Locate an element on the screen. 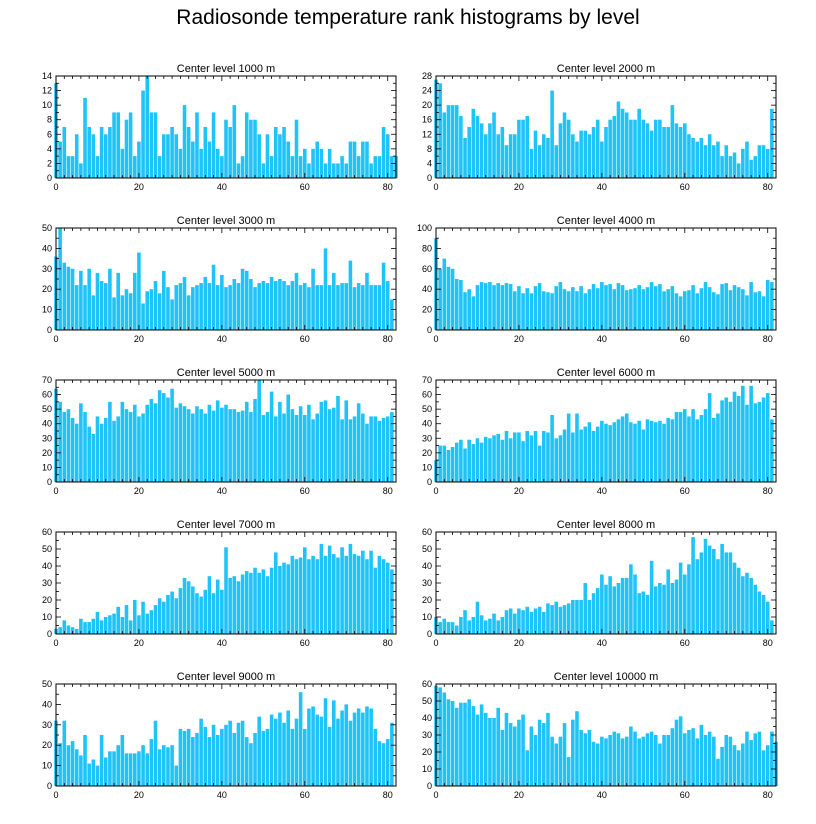 This screenshot has height=824, width=816. x-tick-label: 20 is located at coordinates (139, 339).